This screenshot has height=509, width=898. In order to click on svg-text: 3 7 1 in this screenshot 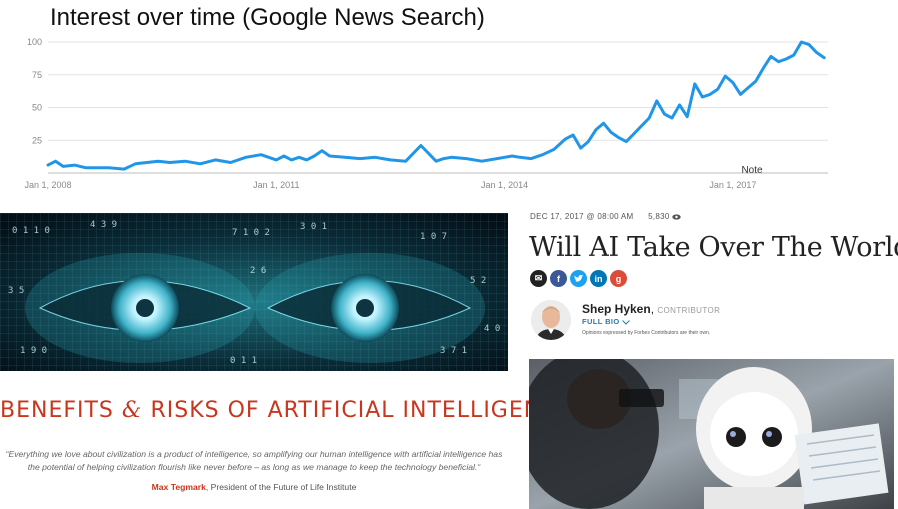, I will do `click(453, 351)`.